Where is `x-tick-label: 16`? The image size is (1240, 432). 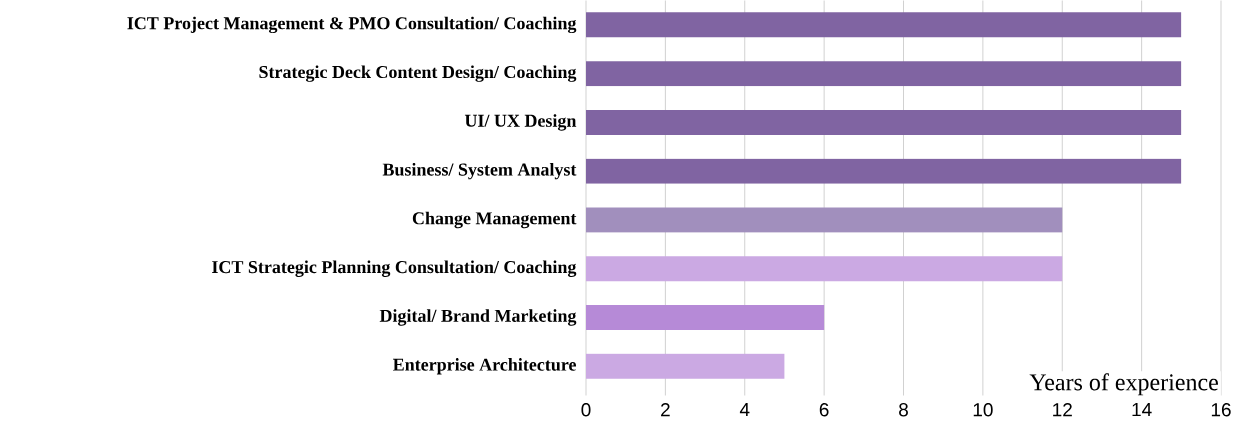 x-tick-label: 16 is located at coordinates (1221, 409).